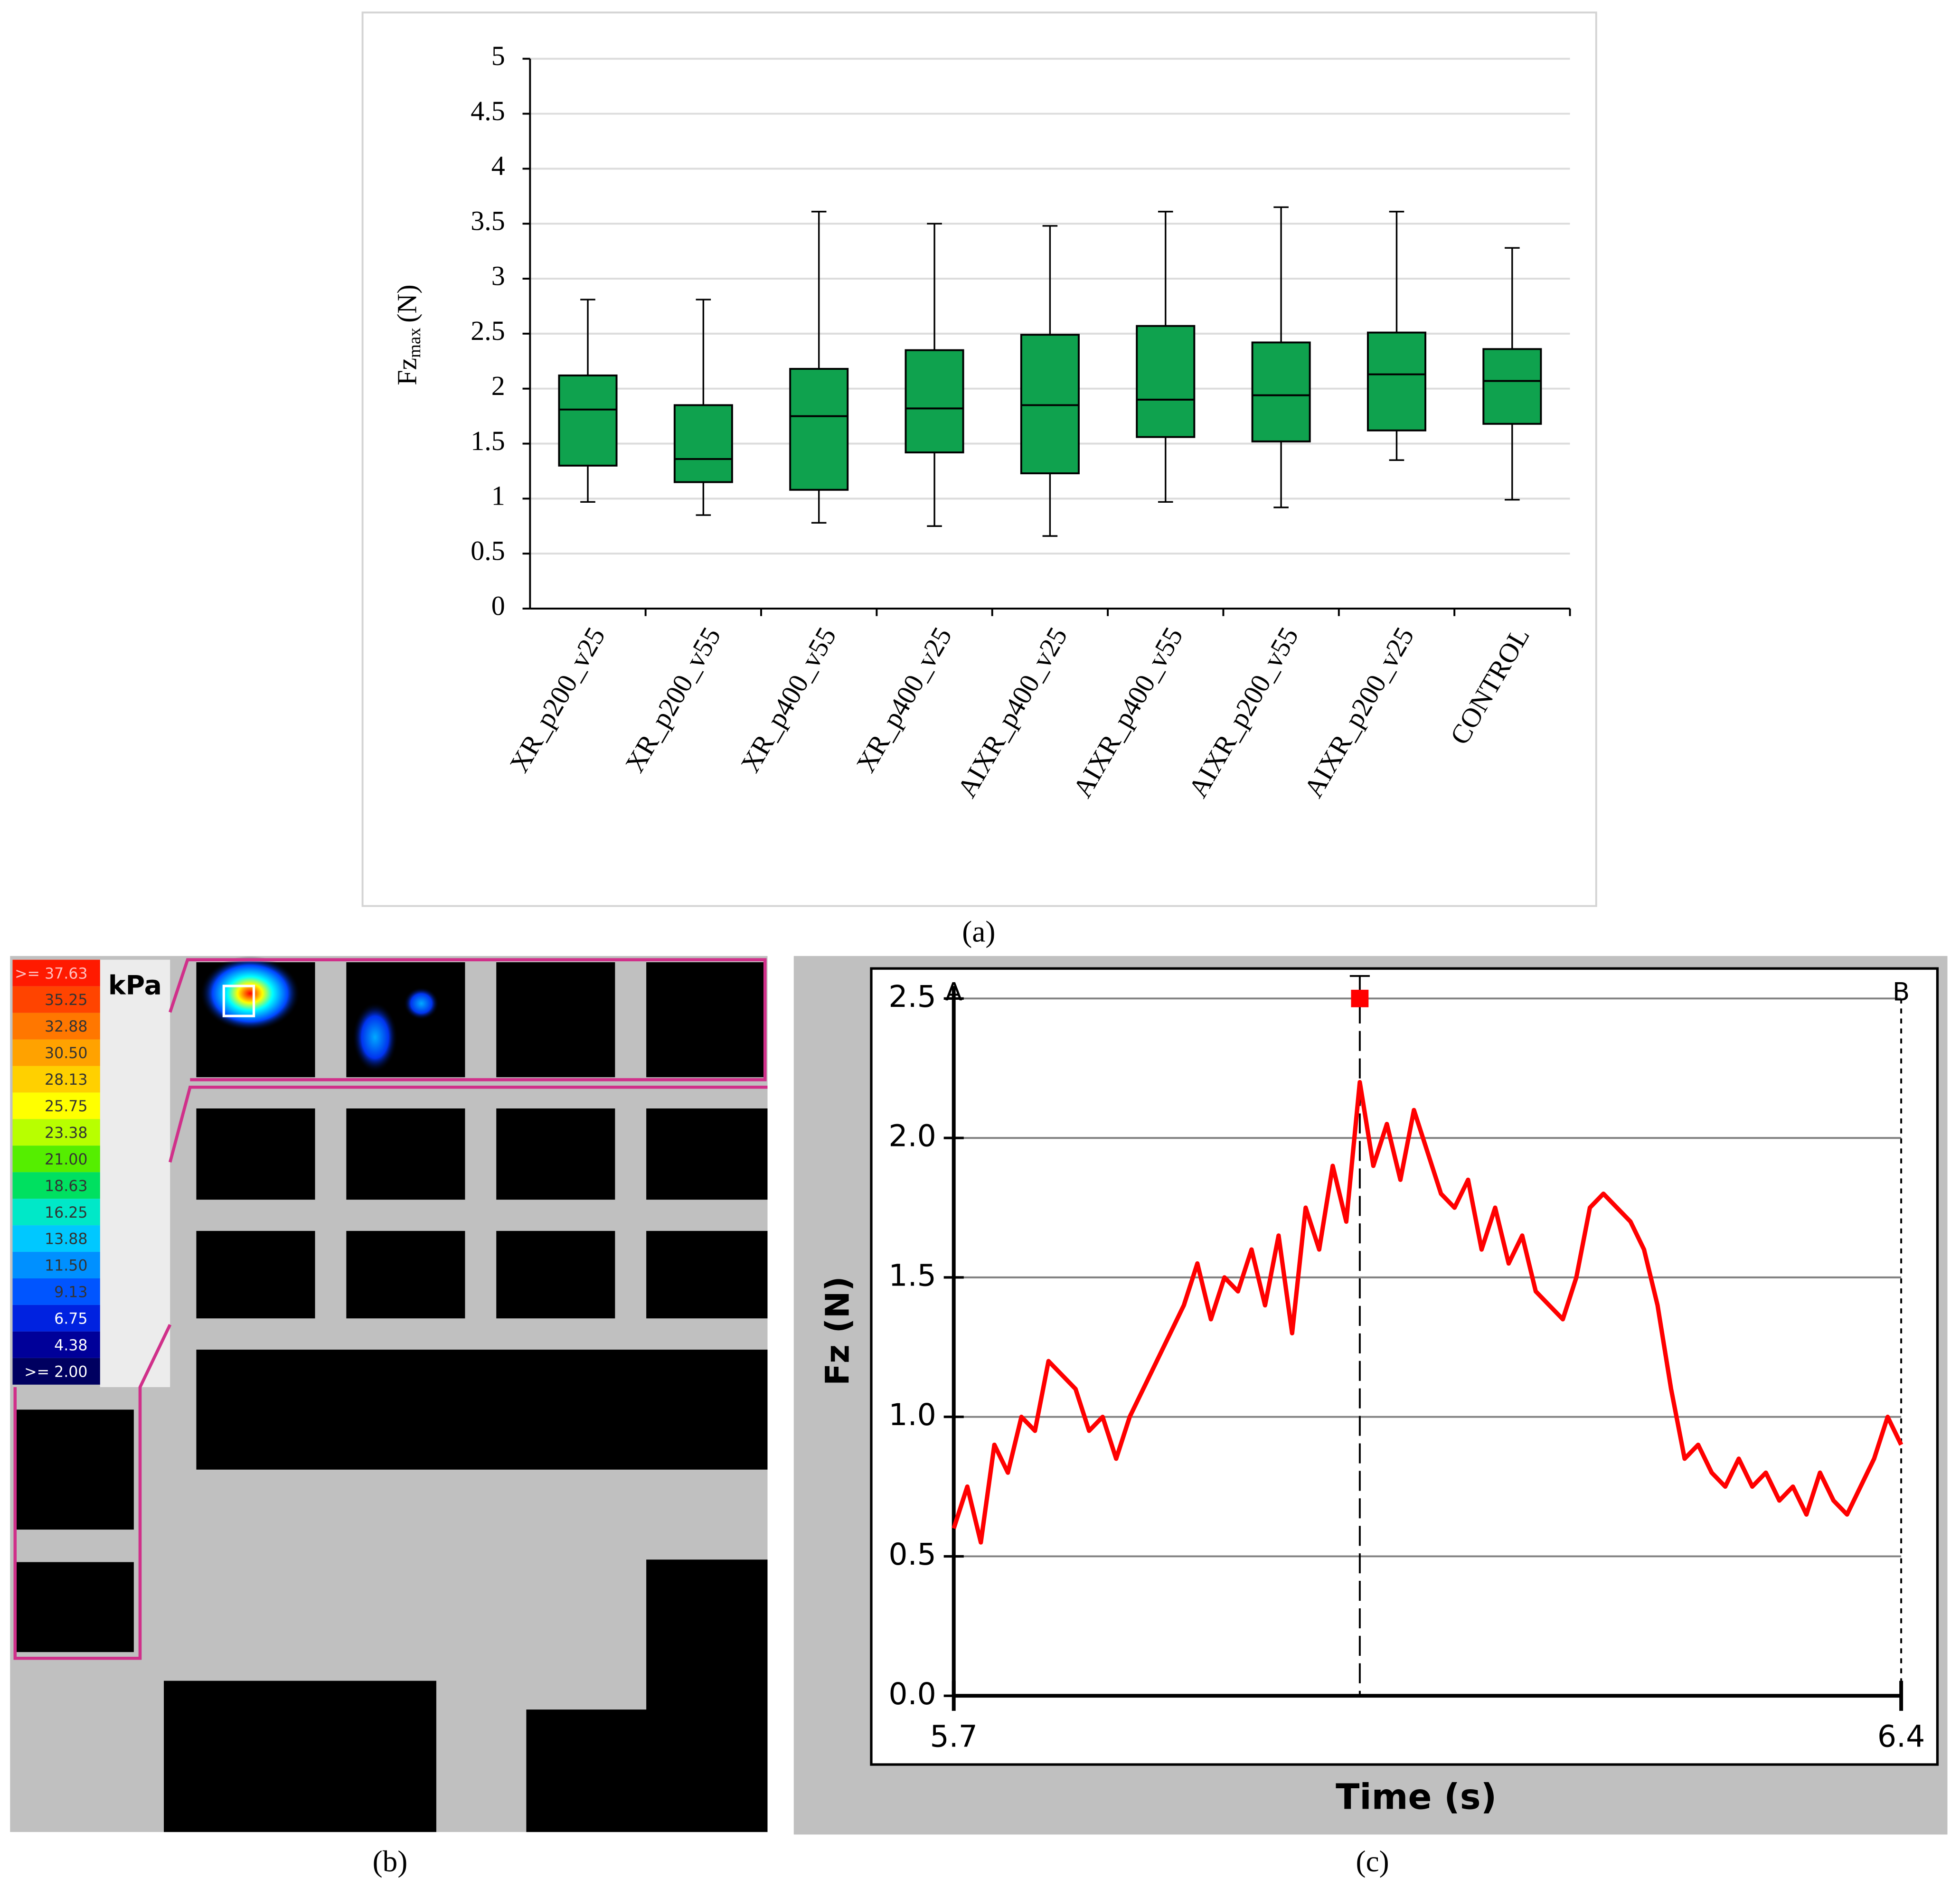  Describe the element at coordinates (70, 1292) in the screenshot. I see `colorbar-label: 9.13` at that location.